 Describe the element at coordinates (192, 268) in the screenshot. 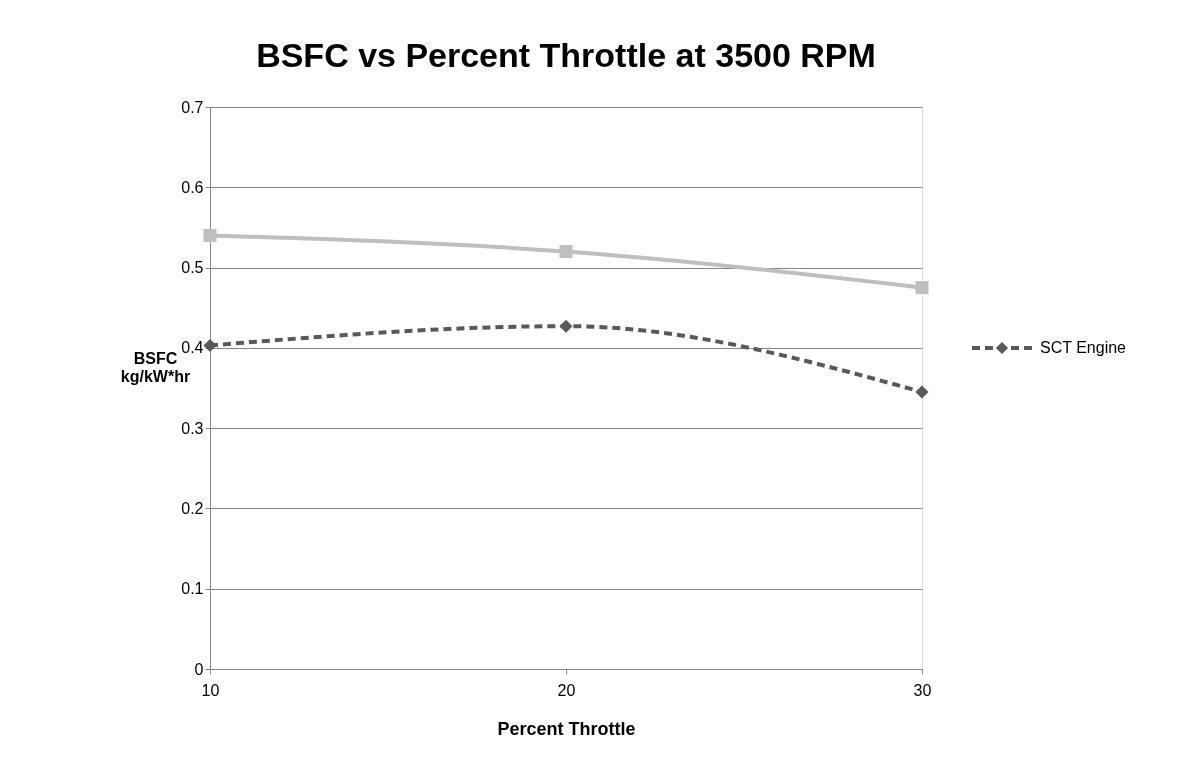

I see `y-tick-label: 0.5` at that location.